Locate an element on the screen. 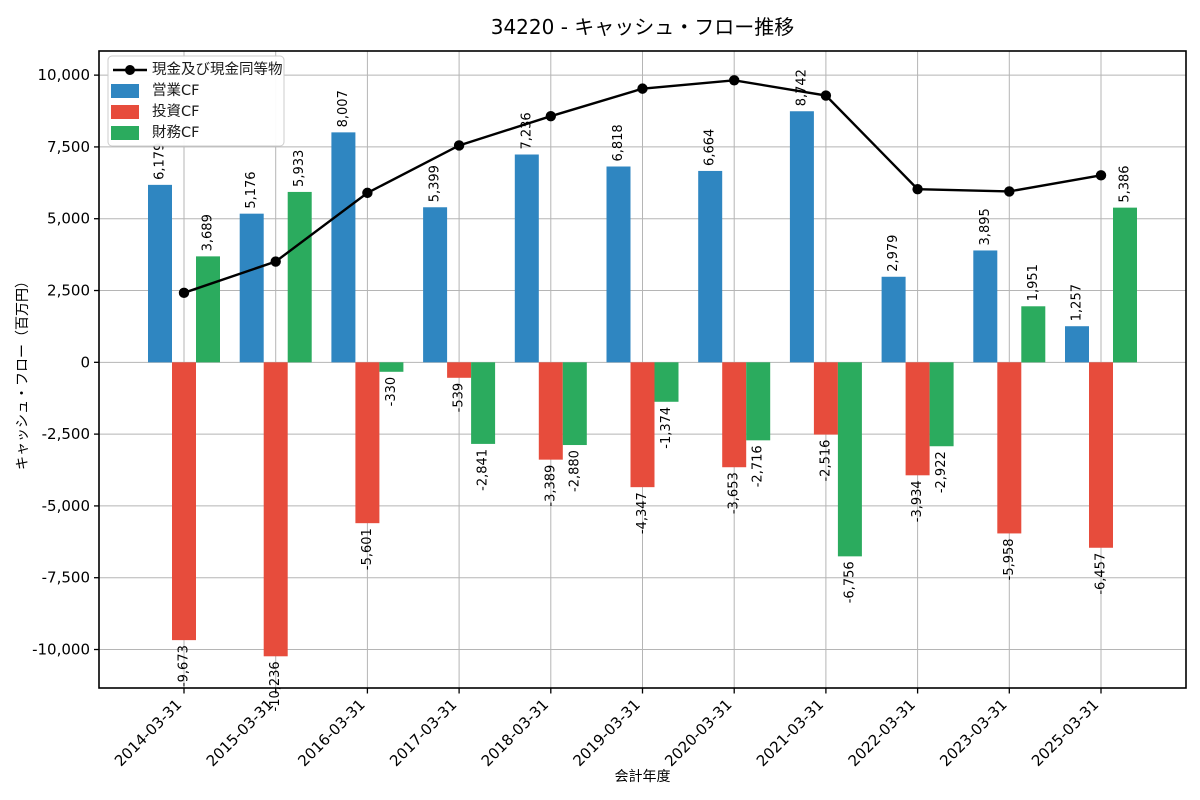  legend-label: 財務CF is located at coordinates (175, 132).